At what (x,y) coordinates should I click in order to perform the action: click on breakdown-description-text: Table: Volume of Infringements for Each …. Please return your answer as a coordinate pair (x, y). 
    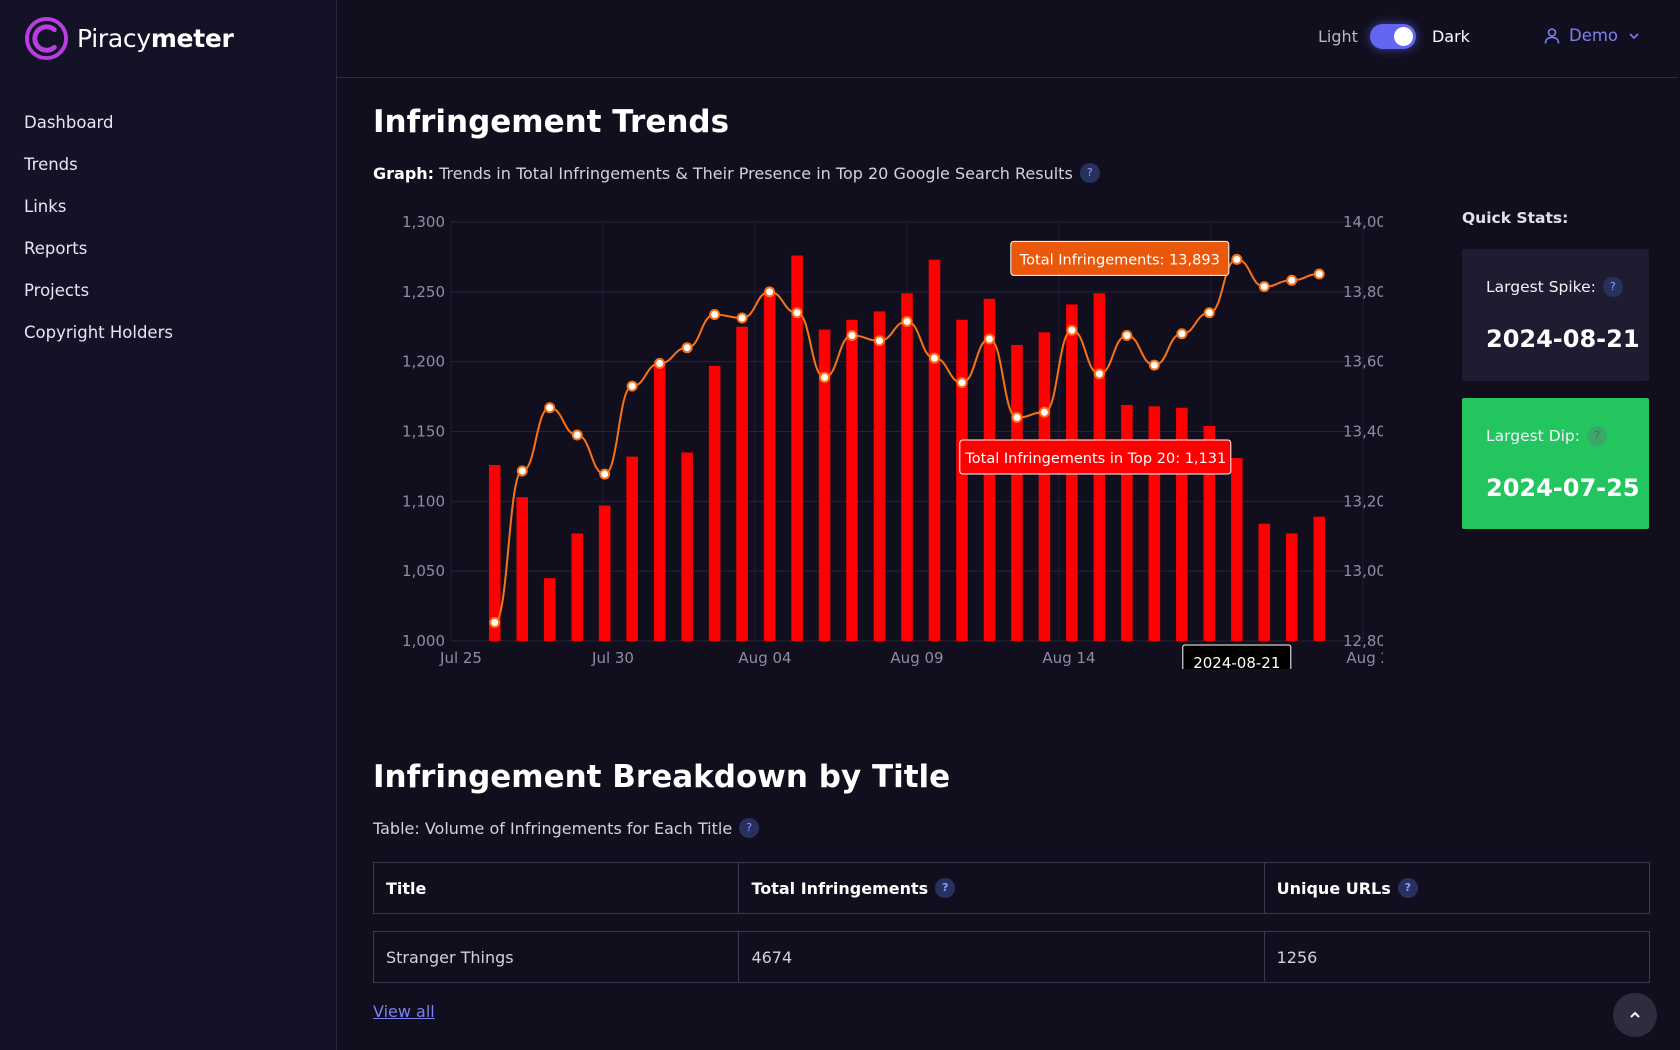
    Looking at the image, I should click on (553, 828).